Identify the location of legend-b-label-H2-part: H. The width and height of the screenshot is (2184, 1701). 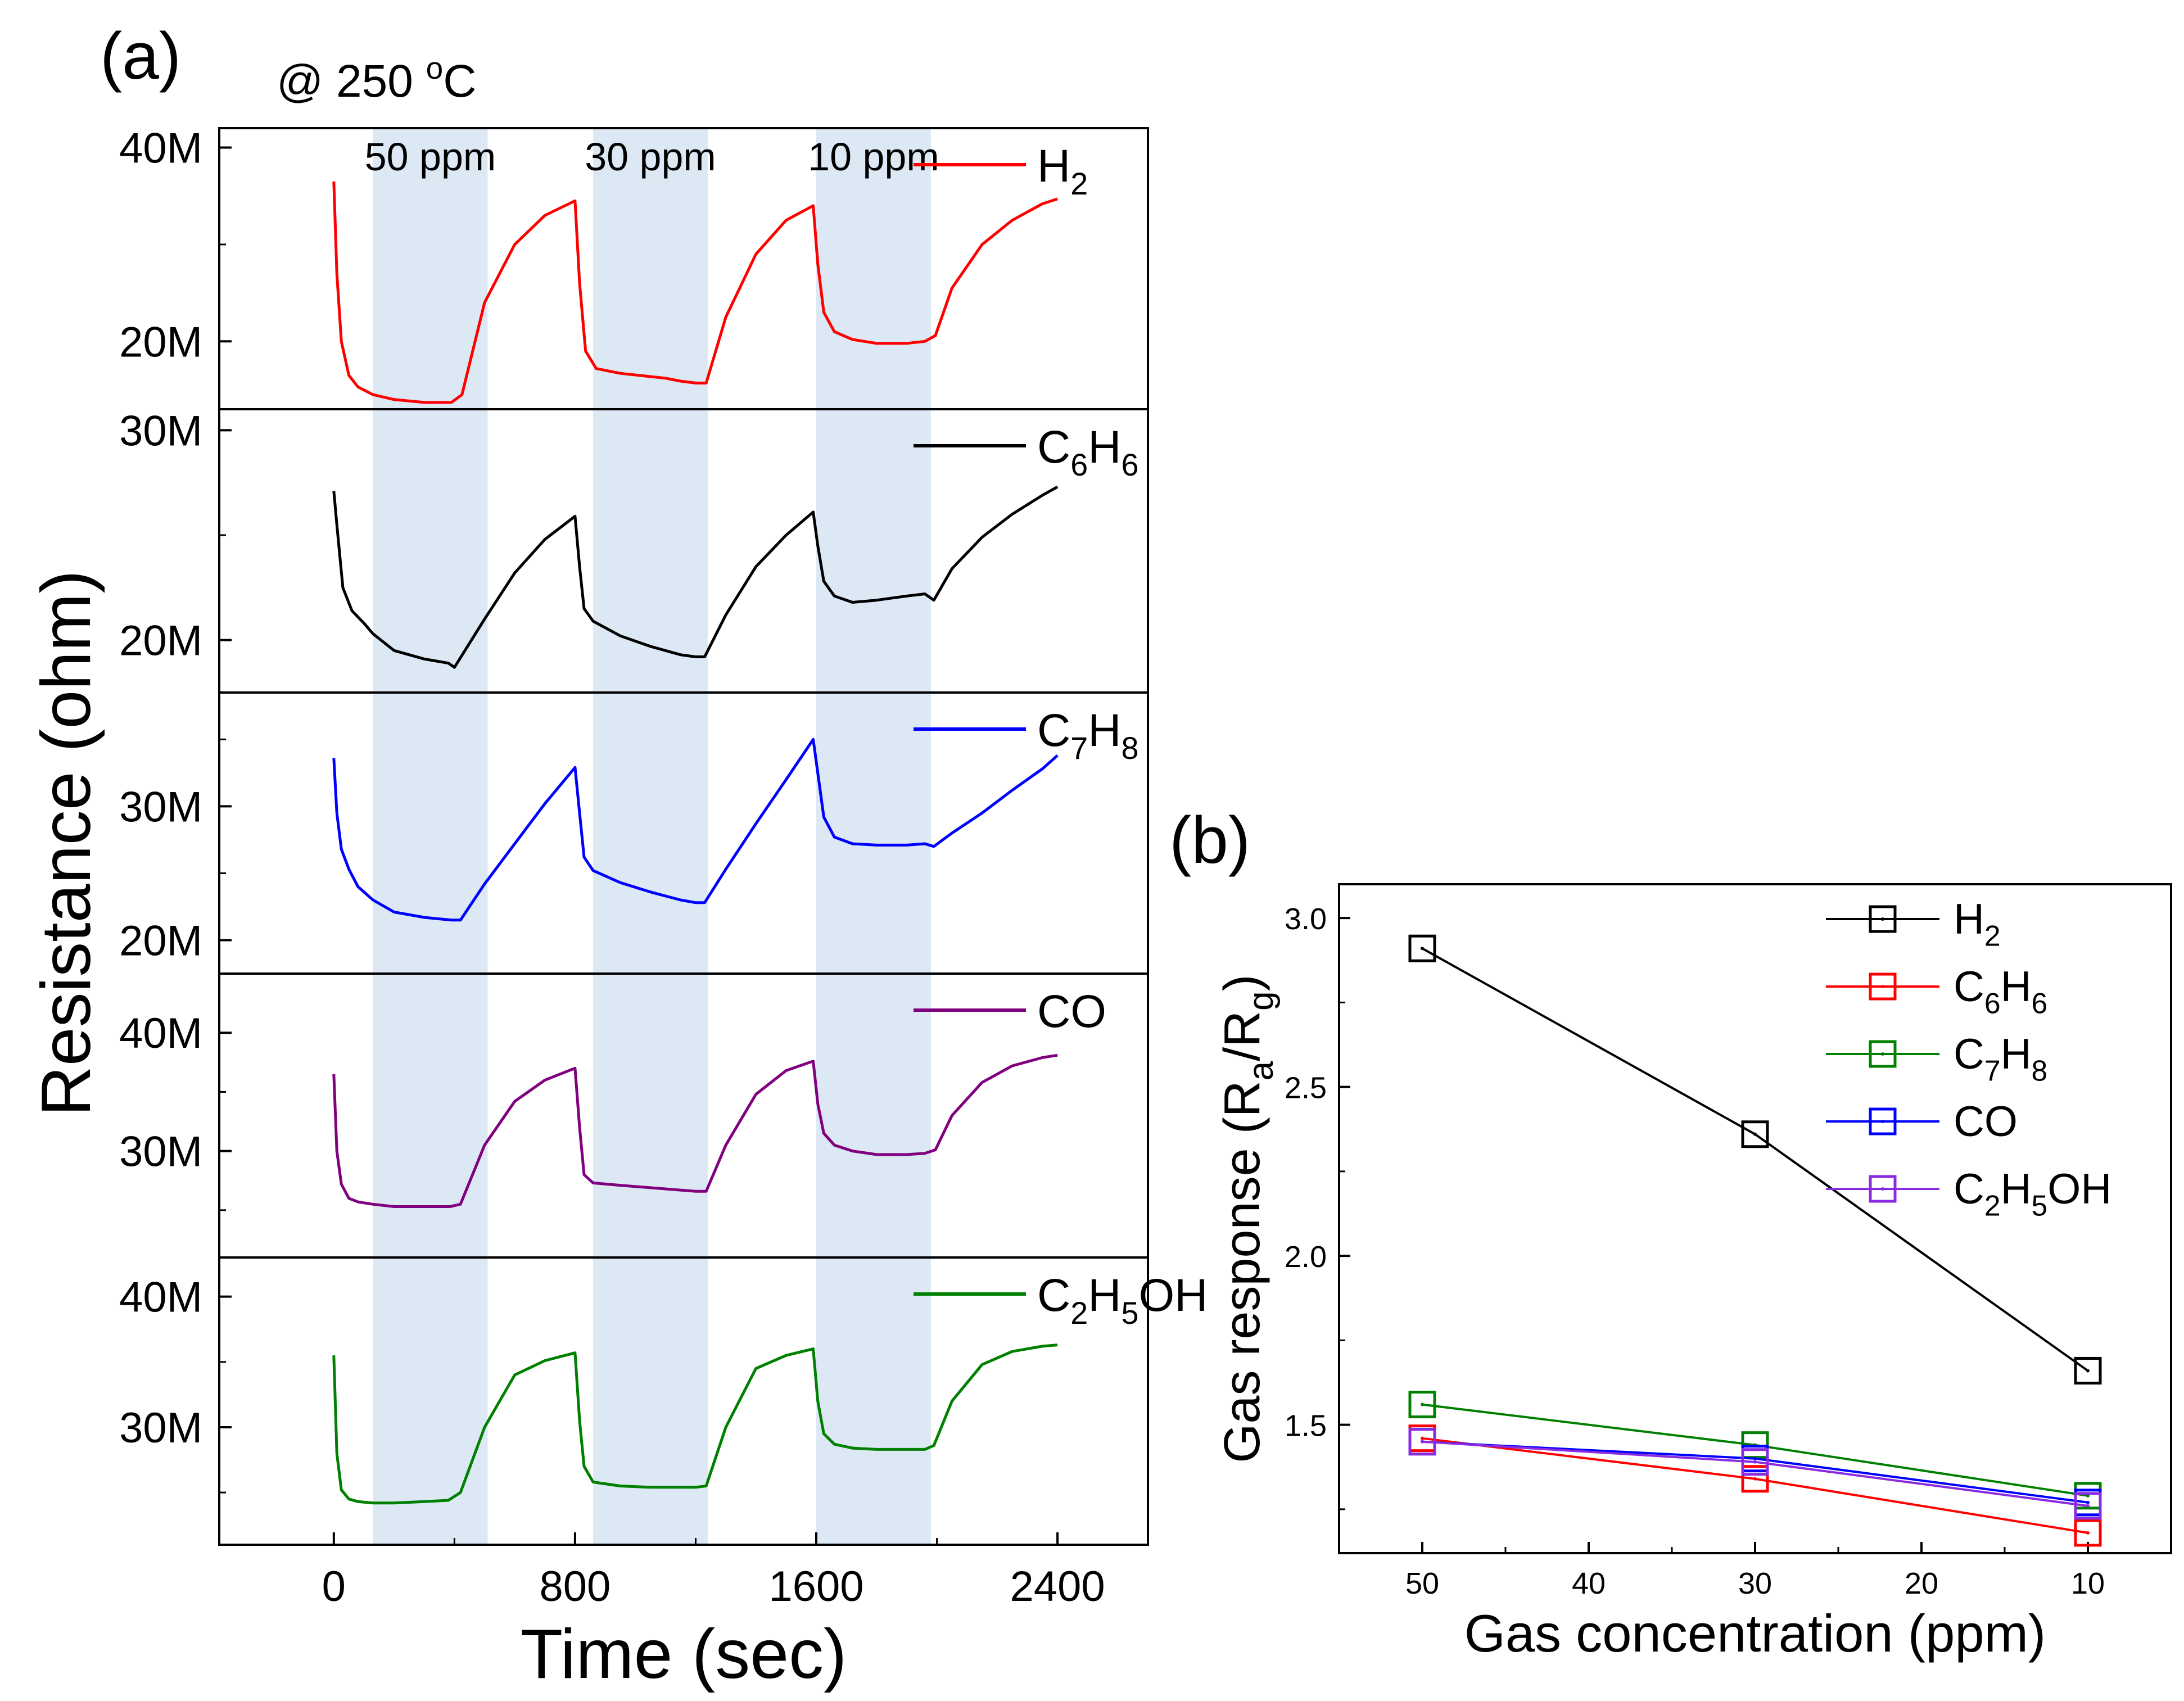
(1969, 919).